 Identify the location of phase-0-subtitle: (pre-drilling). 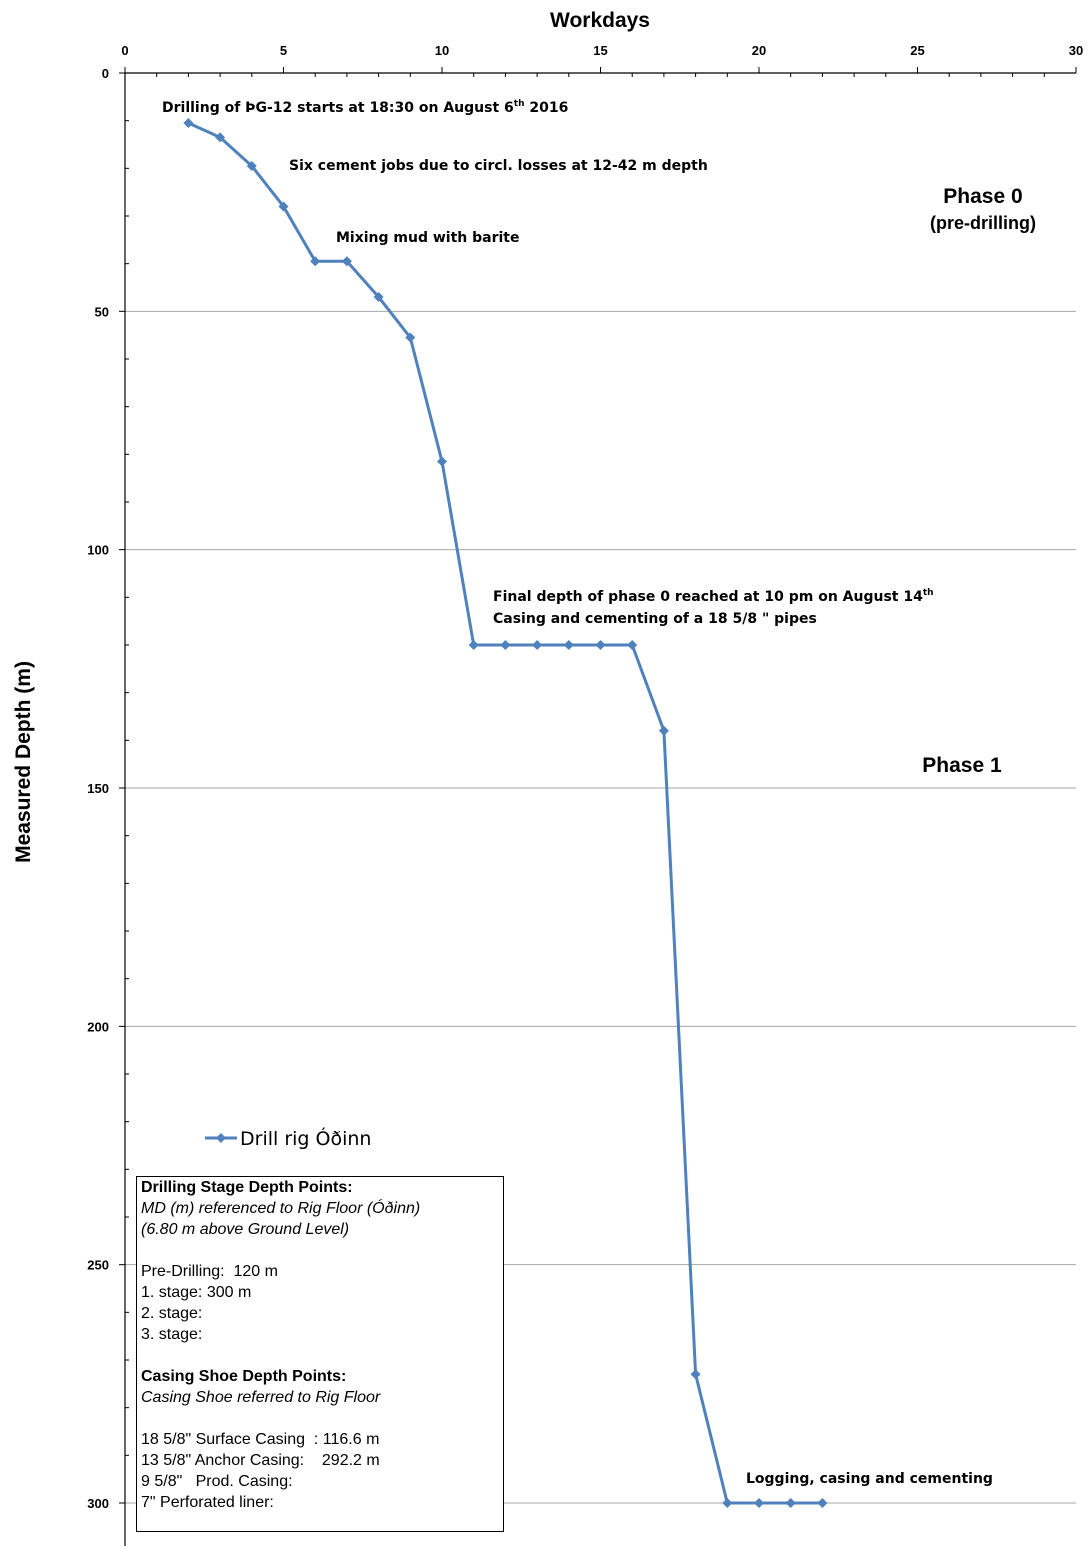
(983, 223).